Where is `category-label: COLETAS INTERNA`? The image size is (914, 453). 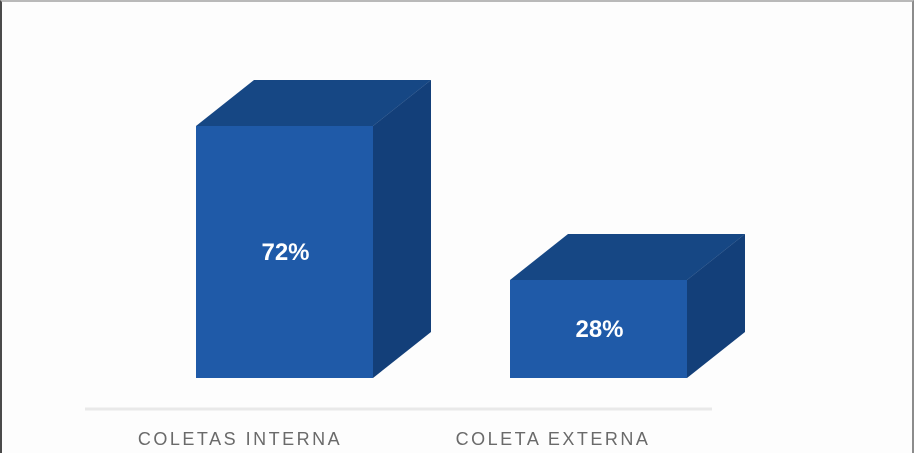 category-label: COLETAS INTERNA is located at coordinates (240, 439).